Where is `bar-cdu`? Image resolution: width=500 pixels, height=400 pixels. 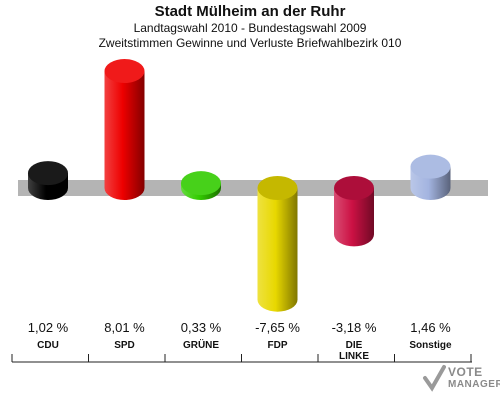
bar-cdu is located at coordinates (48, 180).